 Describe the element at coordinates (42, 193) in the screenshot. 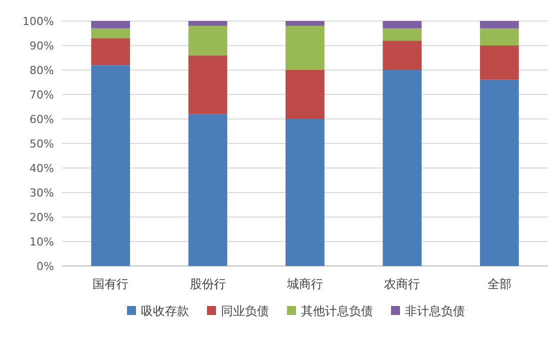

I see `y-tick-label: 30%` at that location.